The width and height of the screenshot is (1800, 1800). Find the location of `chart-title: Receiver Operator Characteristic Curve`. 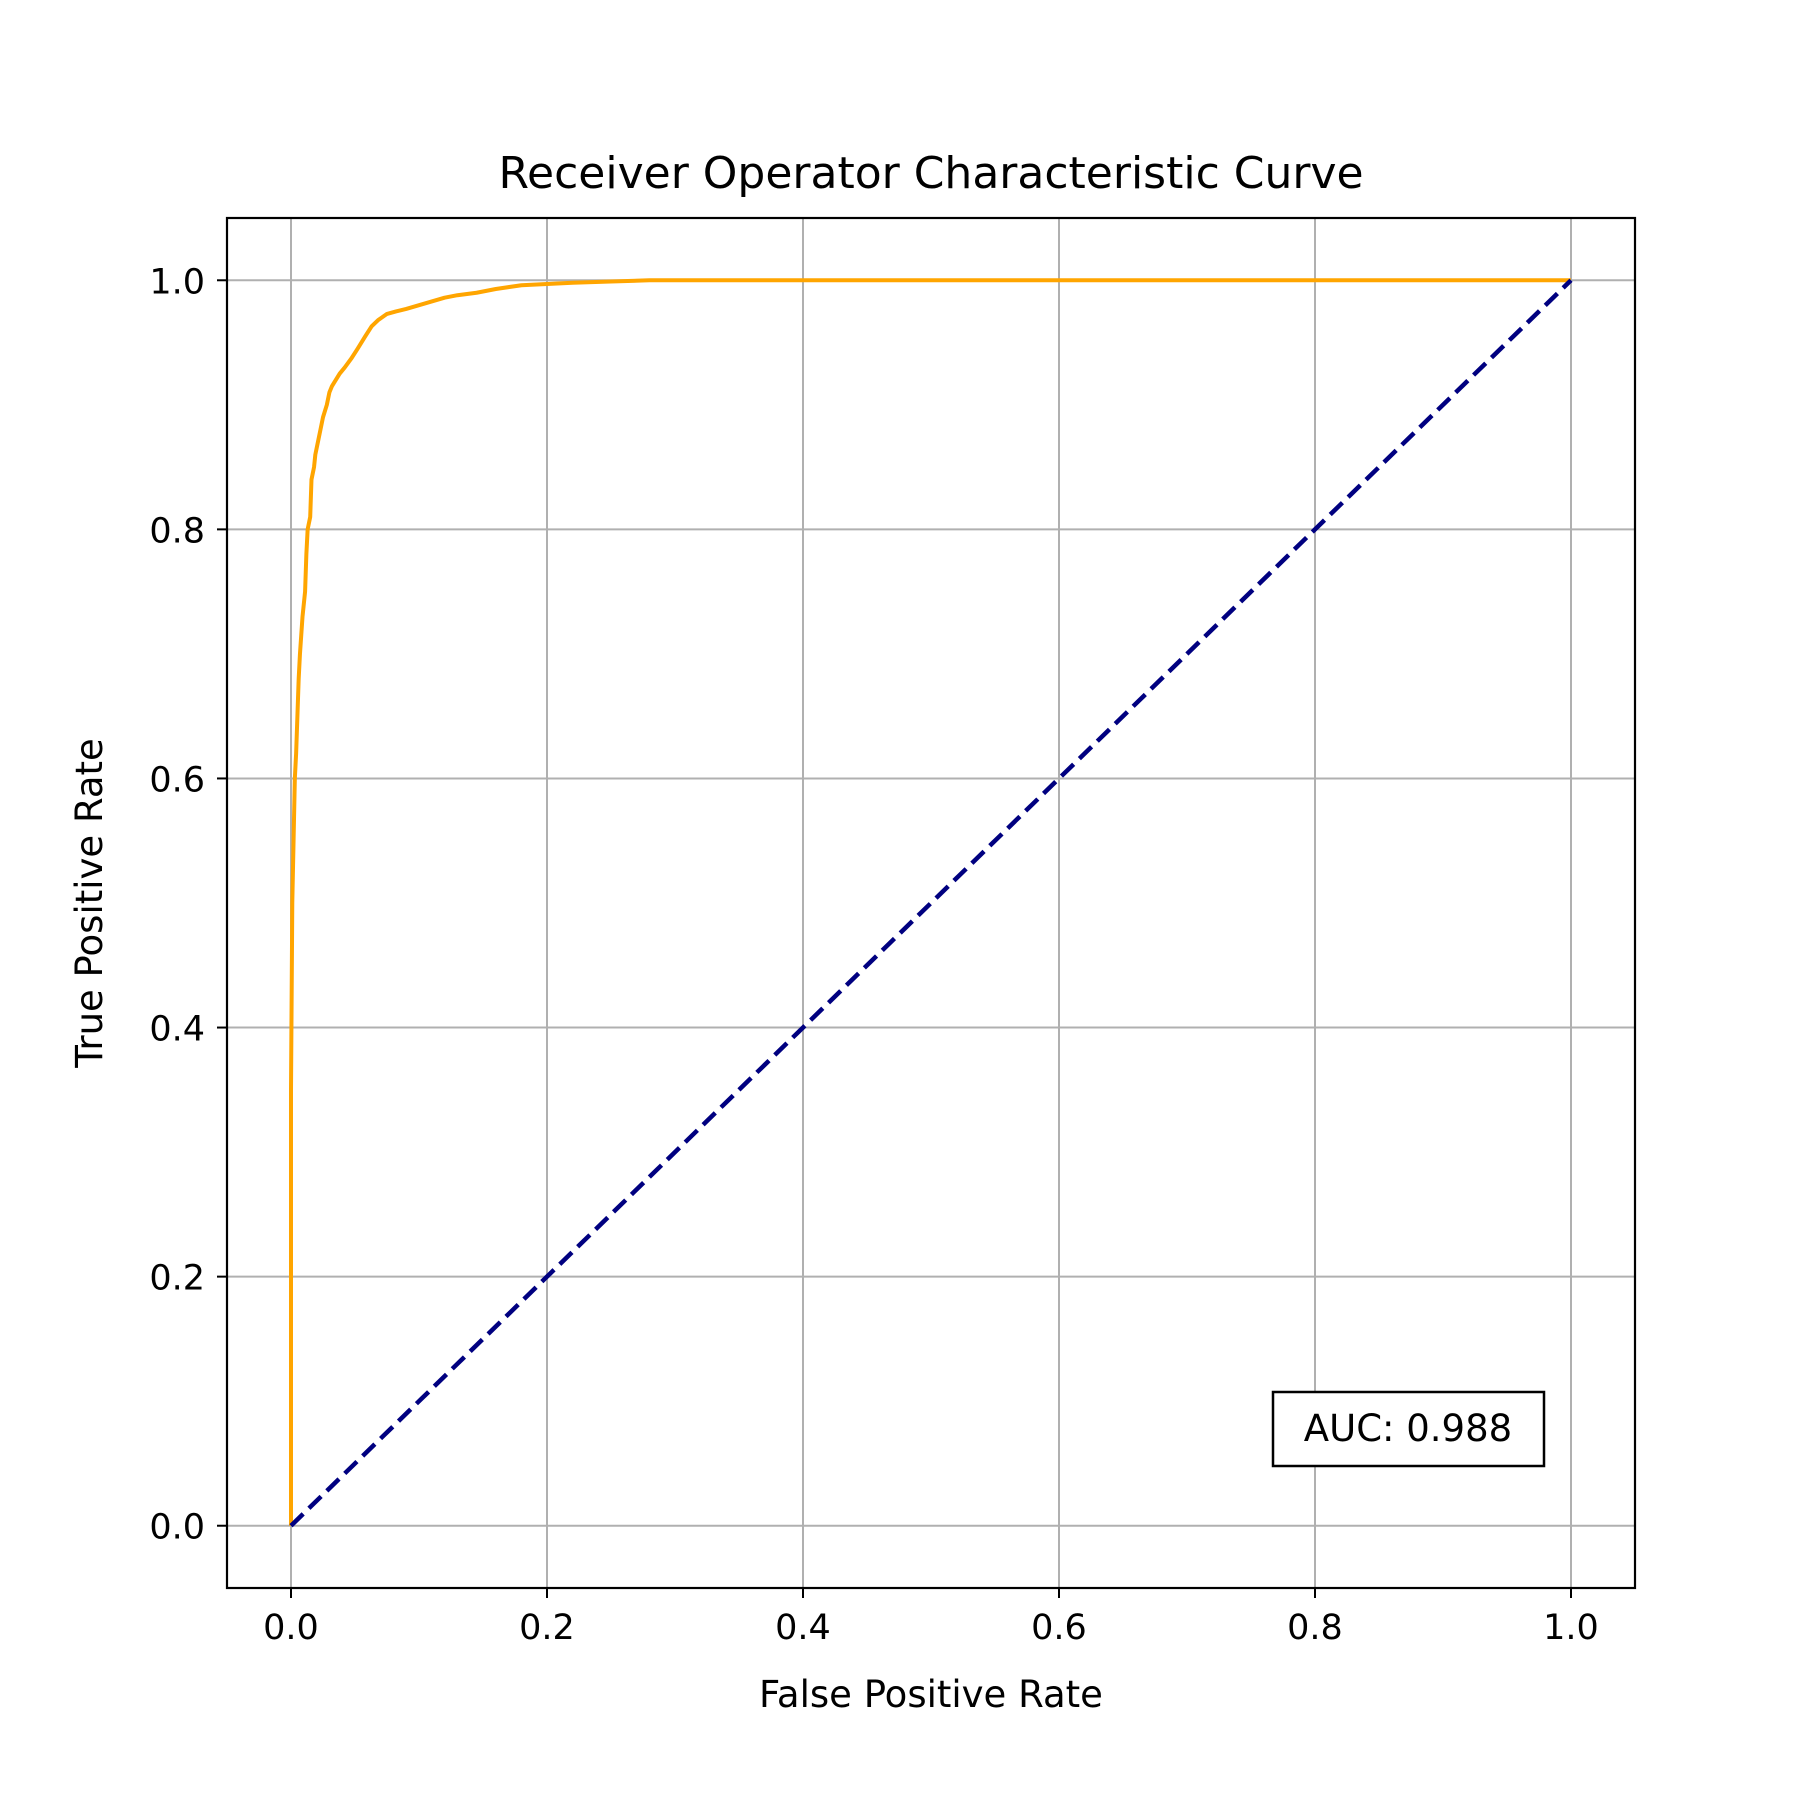

chart-title: Receiver Operator Characteristic Curve is located at coordinates (930, 173).